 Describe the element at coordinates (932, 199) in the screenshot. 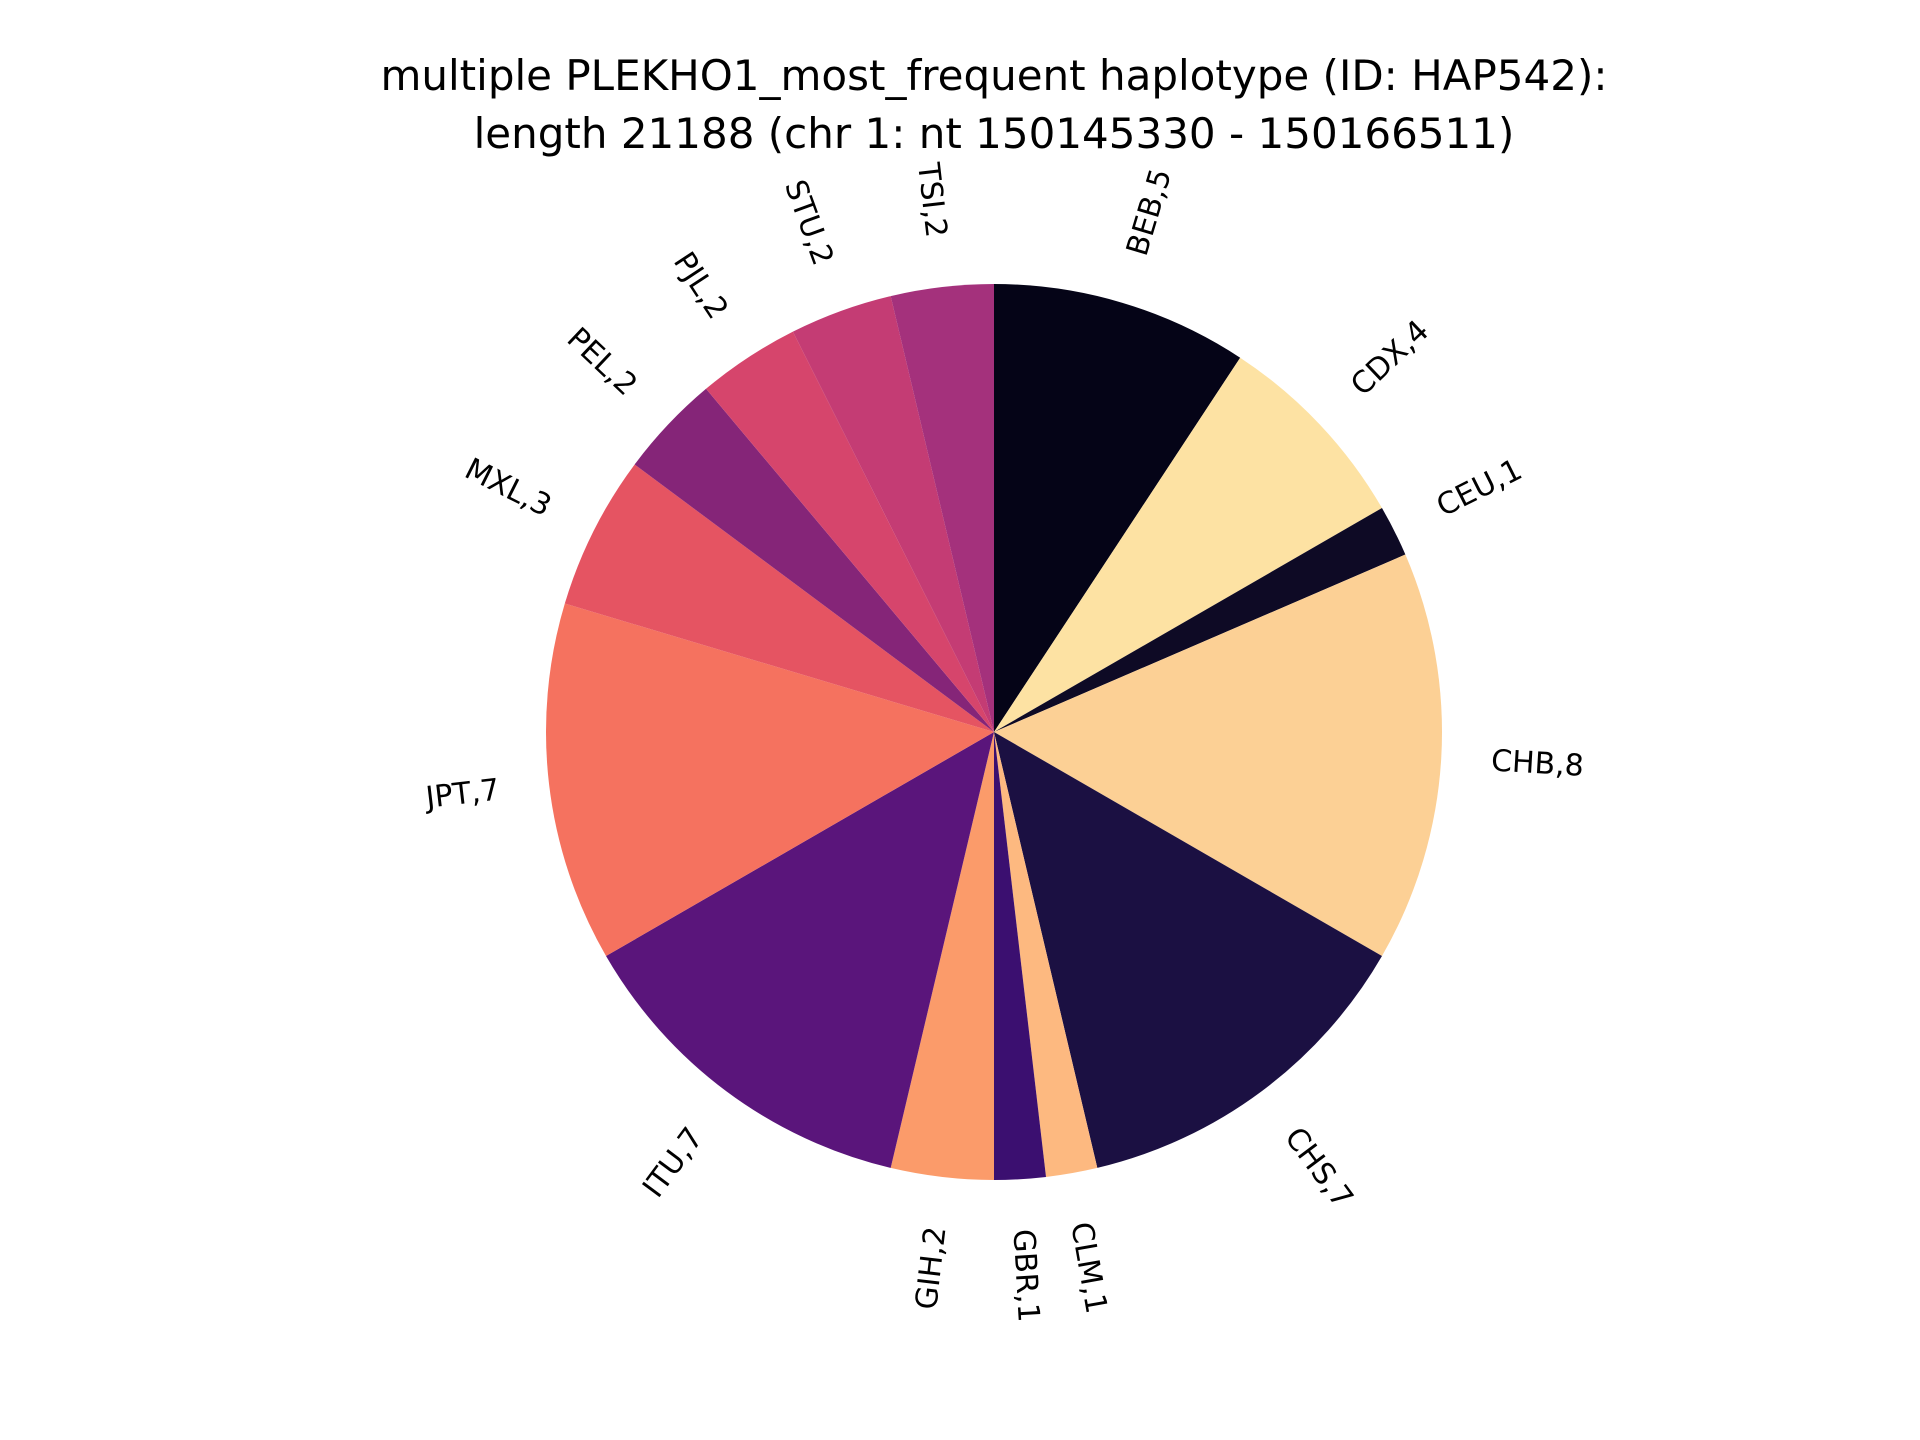

I see `pie-label-tsi: TSI,2` at that location.